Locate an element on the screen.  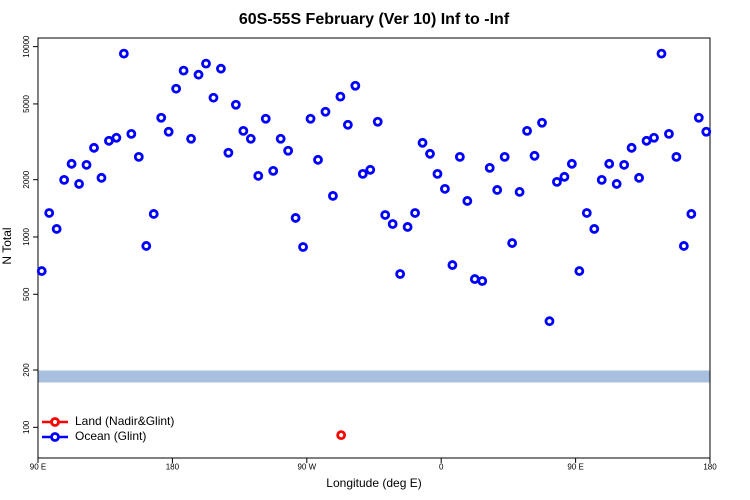
x-axis-label: Longitude (deg E) is located at coordinates (373, 483).